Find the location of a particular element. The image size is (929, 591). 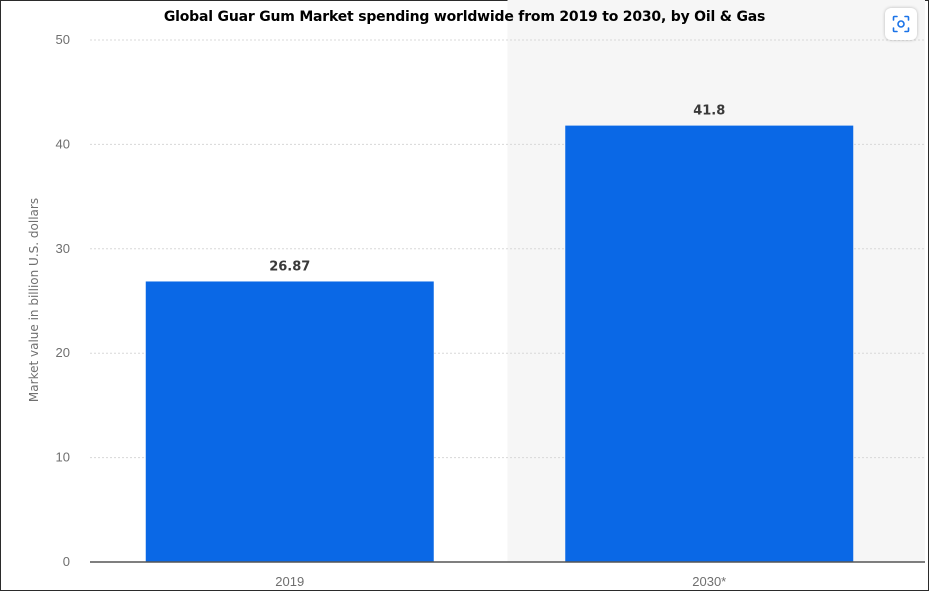

x-axis-ticks: 2019 2030* is located at coordinates (500, 581).